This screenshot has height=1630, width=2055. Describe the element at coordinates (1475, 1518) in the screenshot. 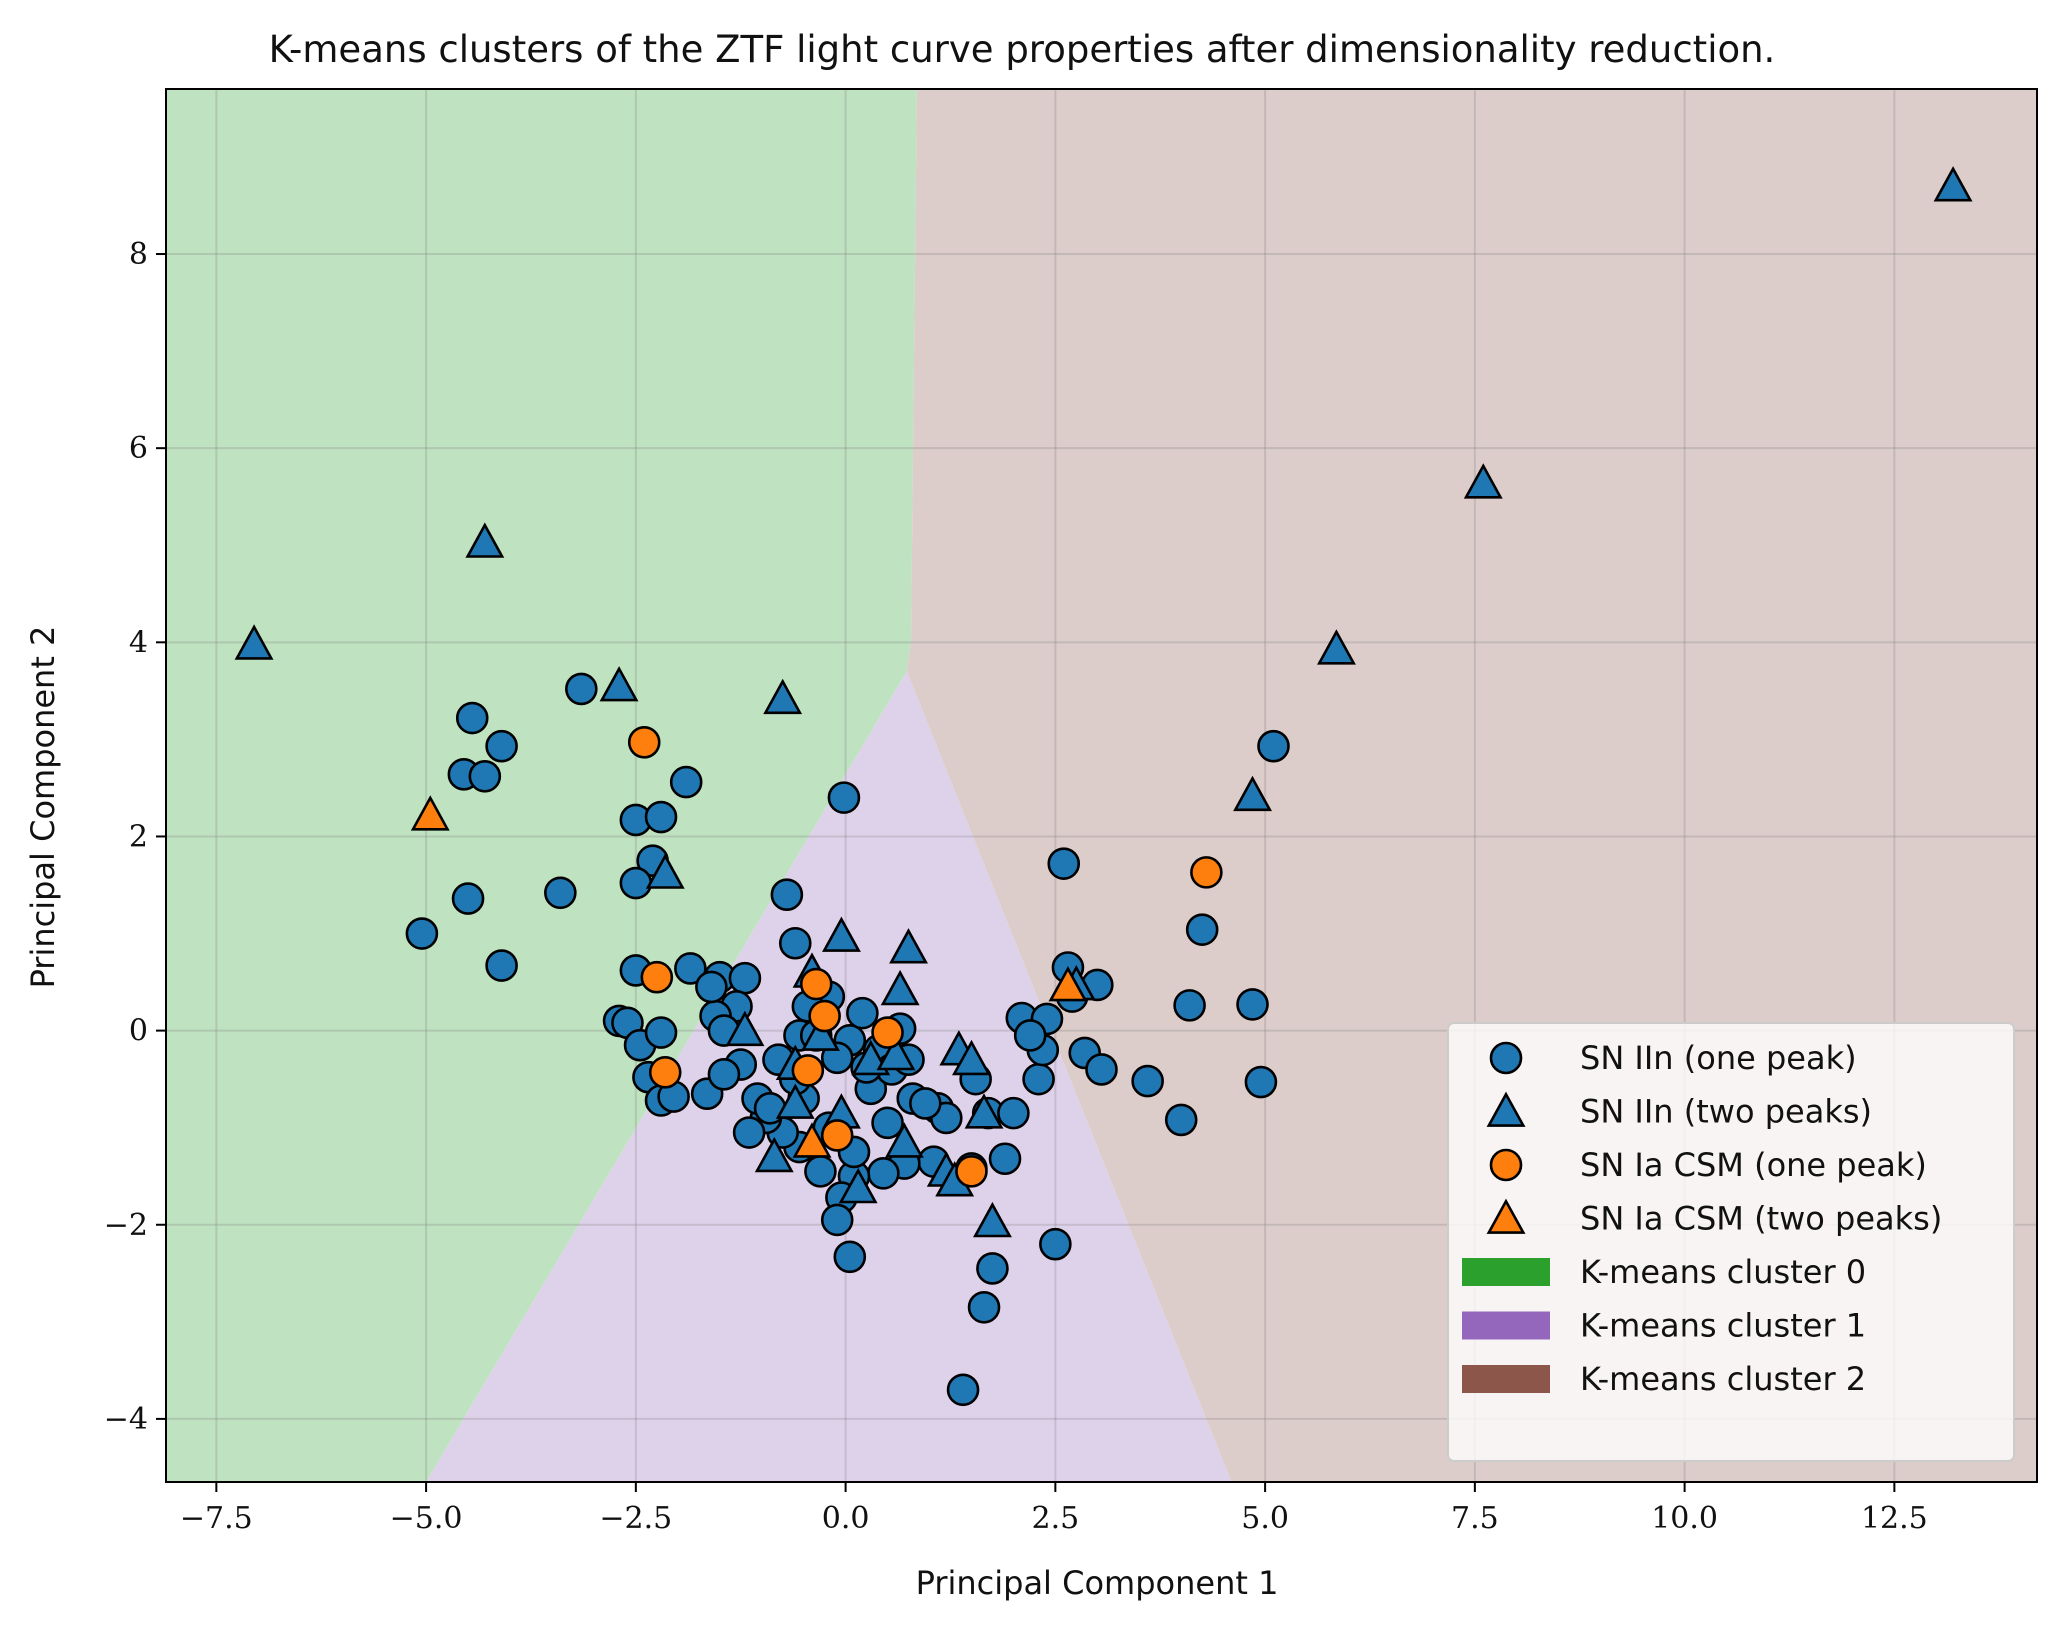

I see `x-tick-label: 7.5` at that location.